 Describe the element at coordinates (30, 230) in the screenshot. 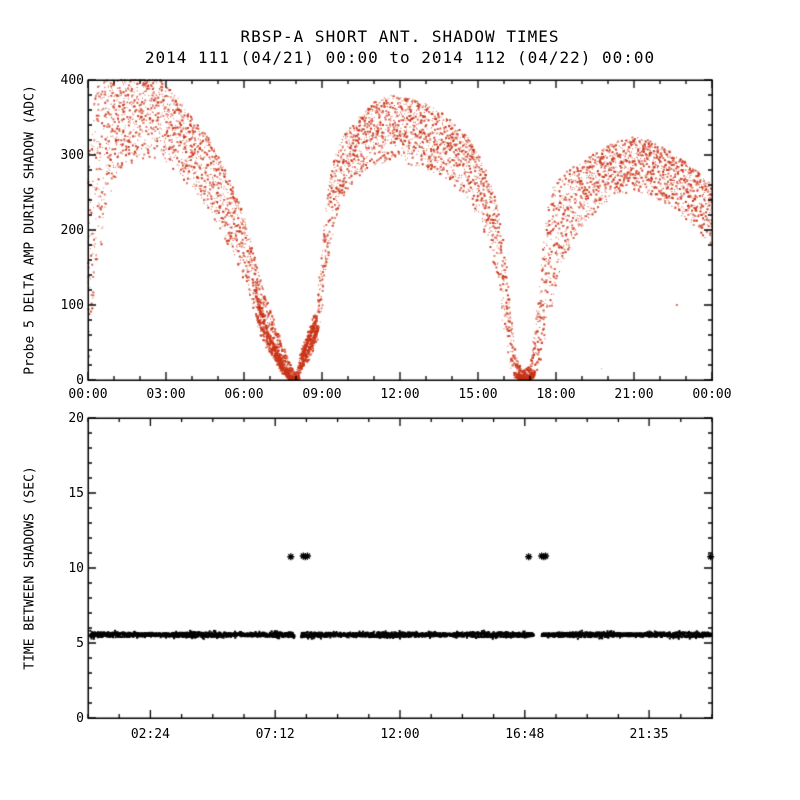

I see `top-y-axis-label: Probe 5 DELTA AMP DURING SHADOW (ADC)` at that location.